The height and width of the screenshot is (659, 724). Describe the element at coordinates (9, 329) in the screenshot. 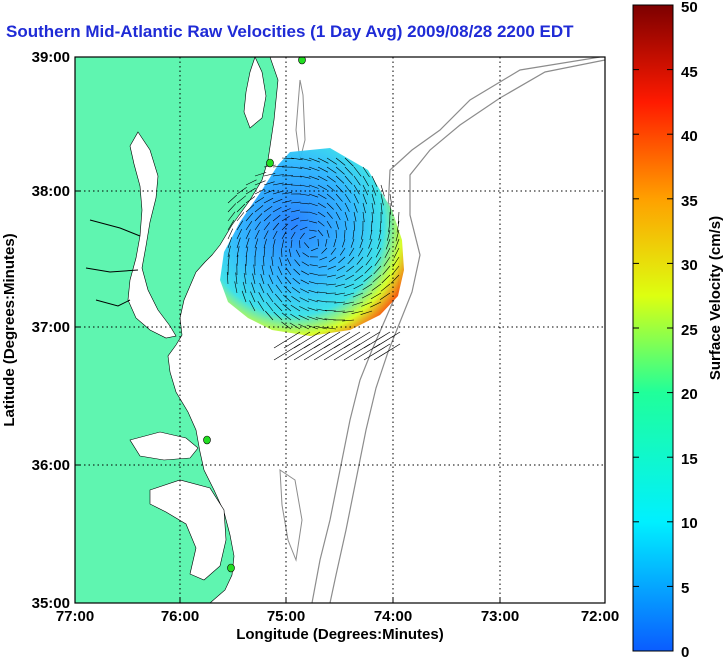

I see `y-axis-label: Latitude (Degrees:Minutes)` at that location.